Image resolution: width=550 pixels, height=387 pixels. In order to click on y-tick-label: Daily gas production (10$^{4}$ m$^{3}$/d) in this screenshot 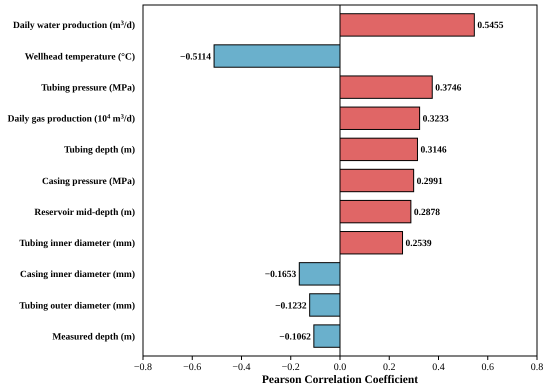, I will do `click(71, 119)`.